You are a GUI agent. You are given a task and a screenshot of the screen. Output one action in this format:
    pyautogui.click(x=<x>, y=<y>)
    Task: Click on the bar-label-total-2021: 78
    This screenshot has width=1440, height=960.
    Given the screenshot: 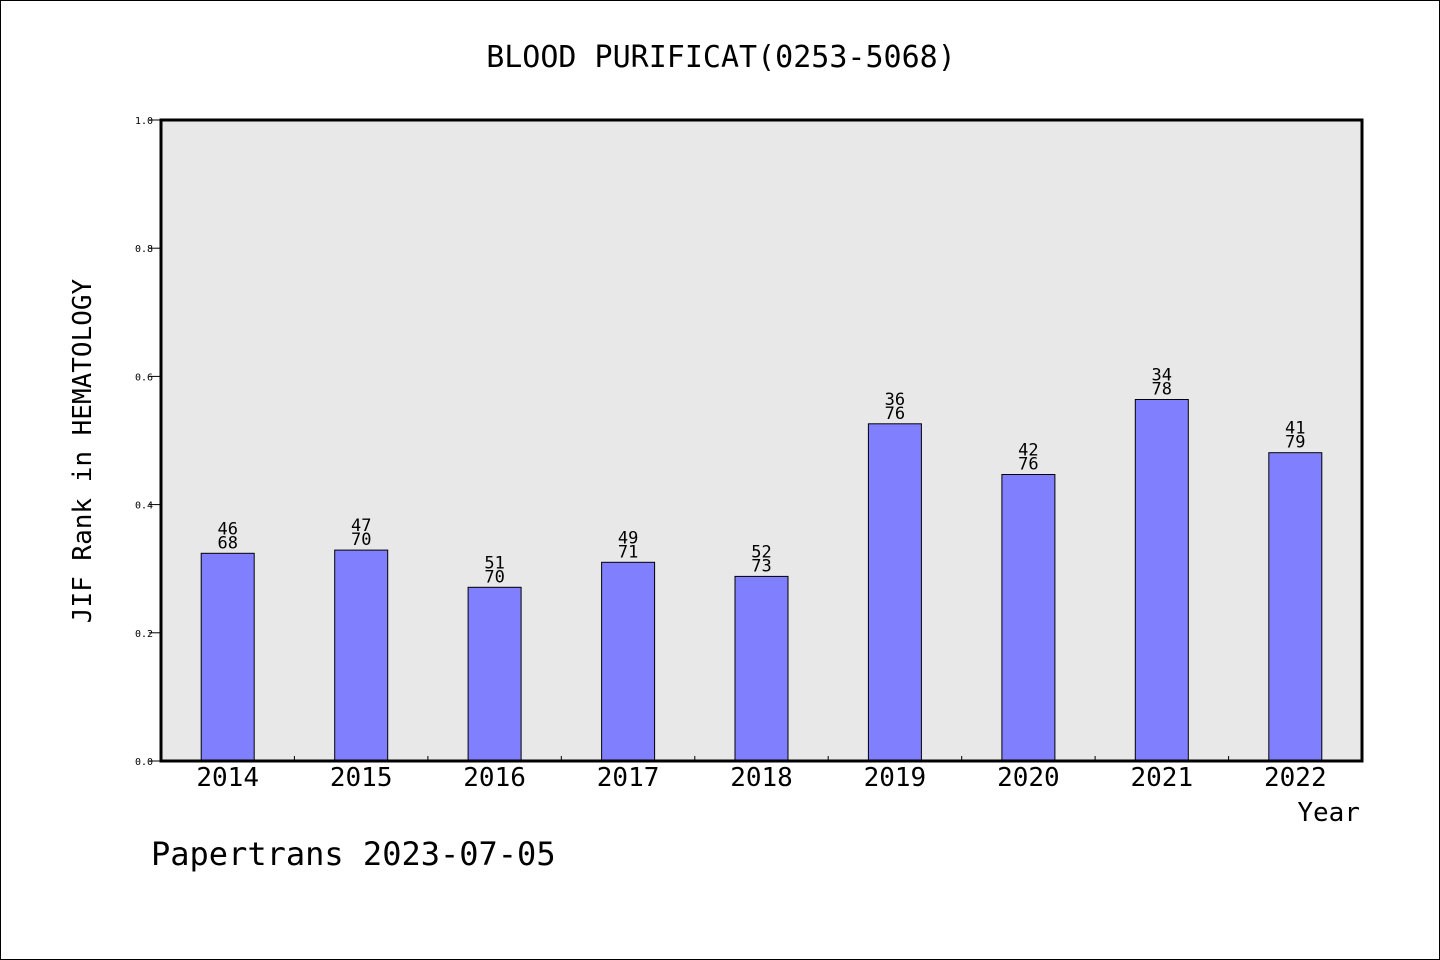 What is the action you would take?
    pyautogui.click(x=1162, y=390)
    